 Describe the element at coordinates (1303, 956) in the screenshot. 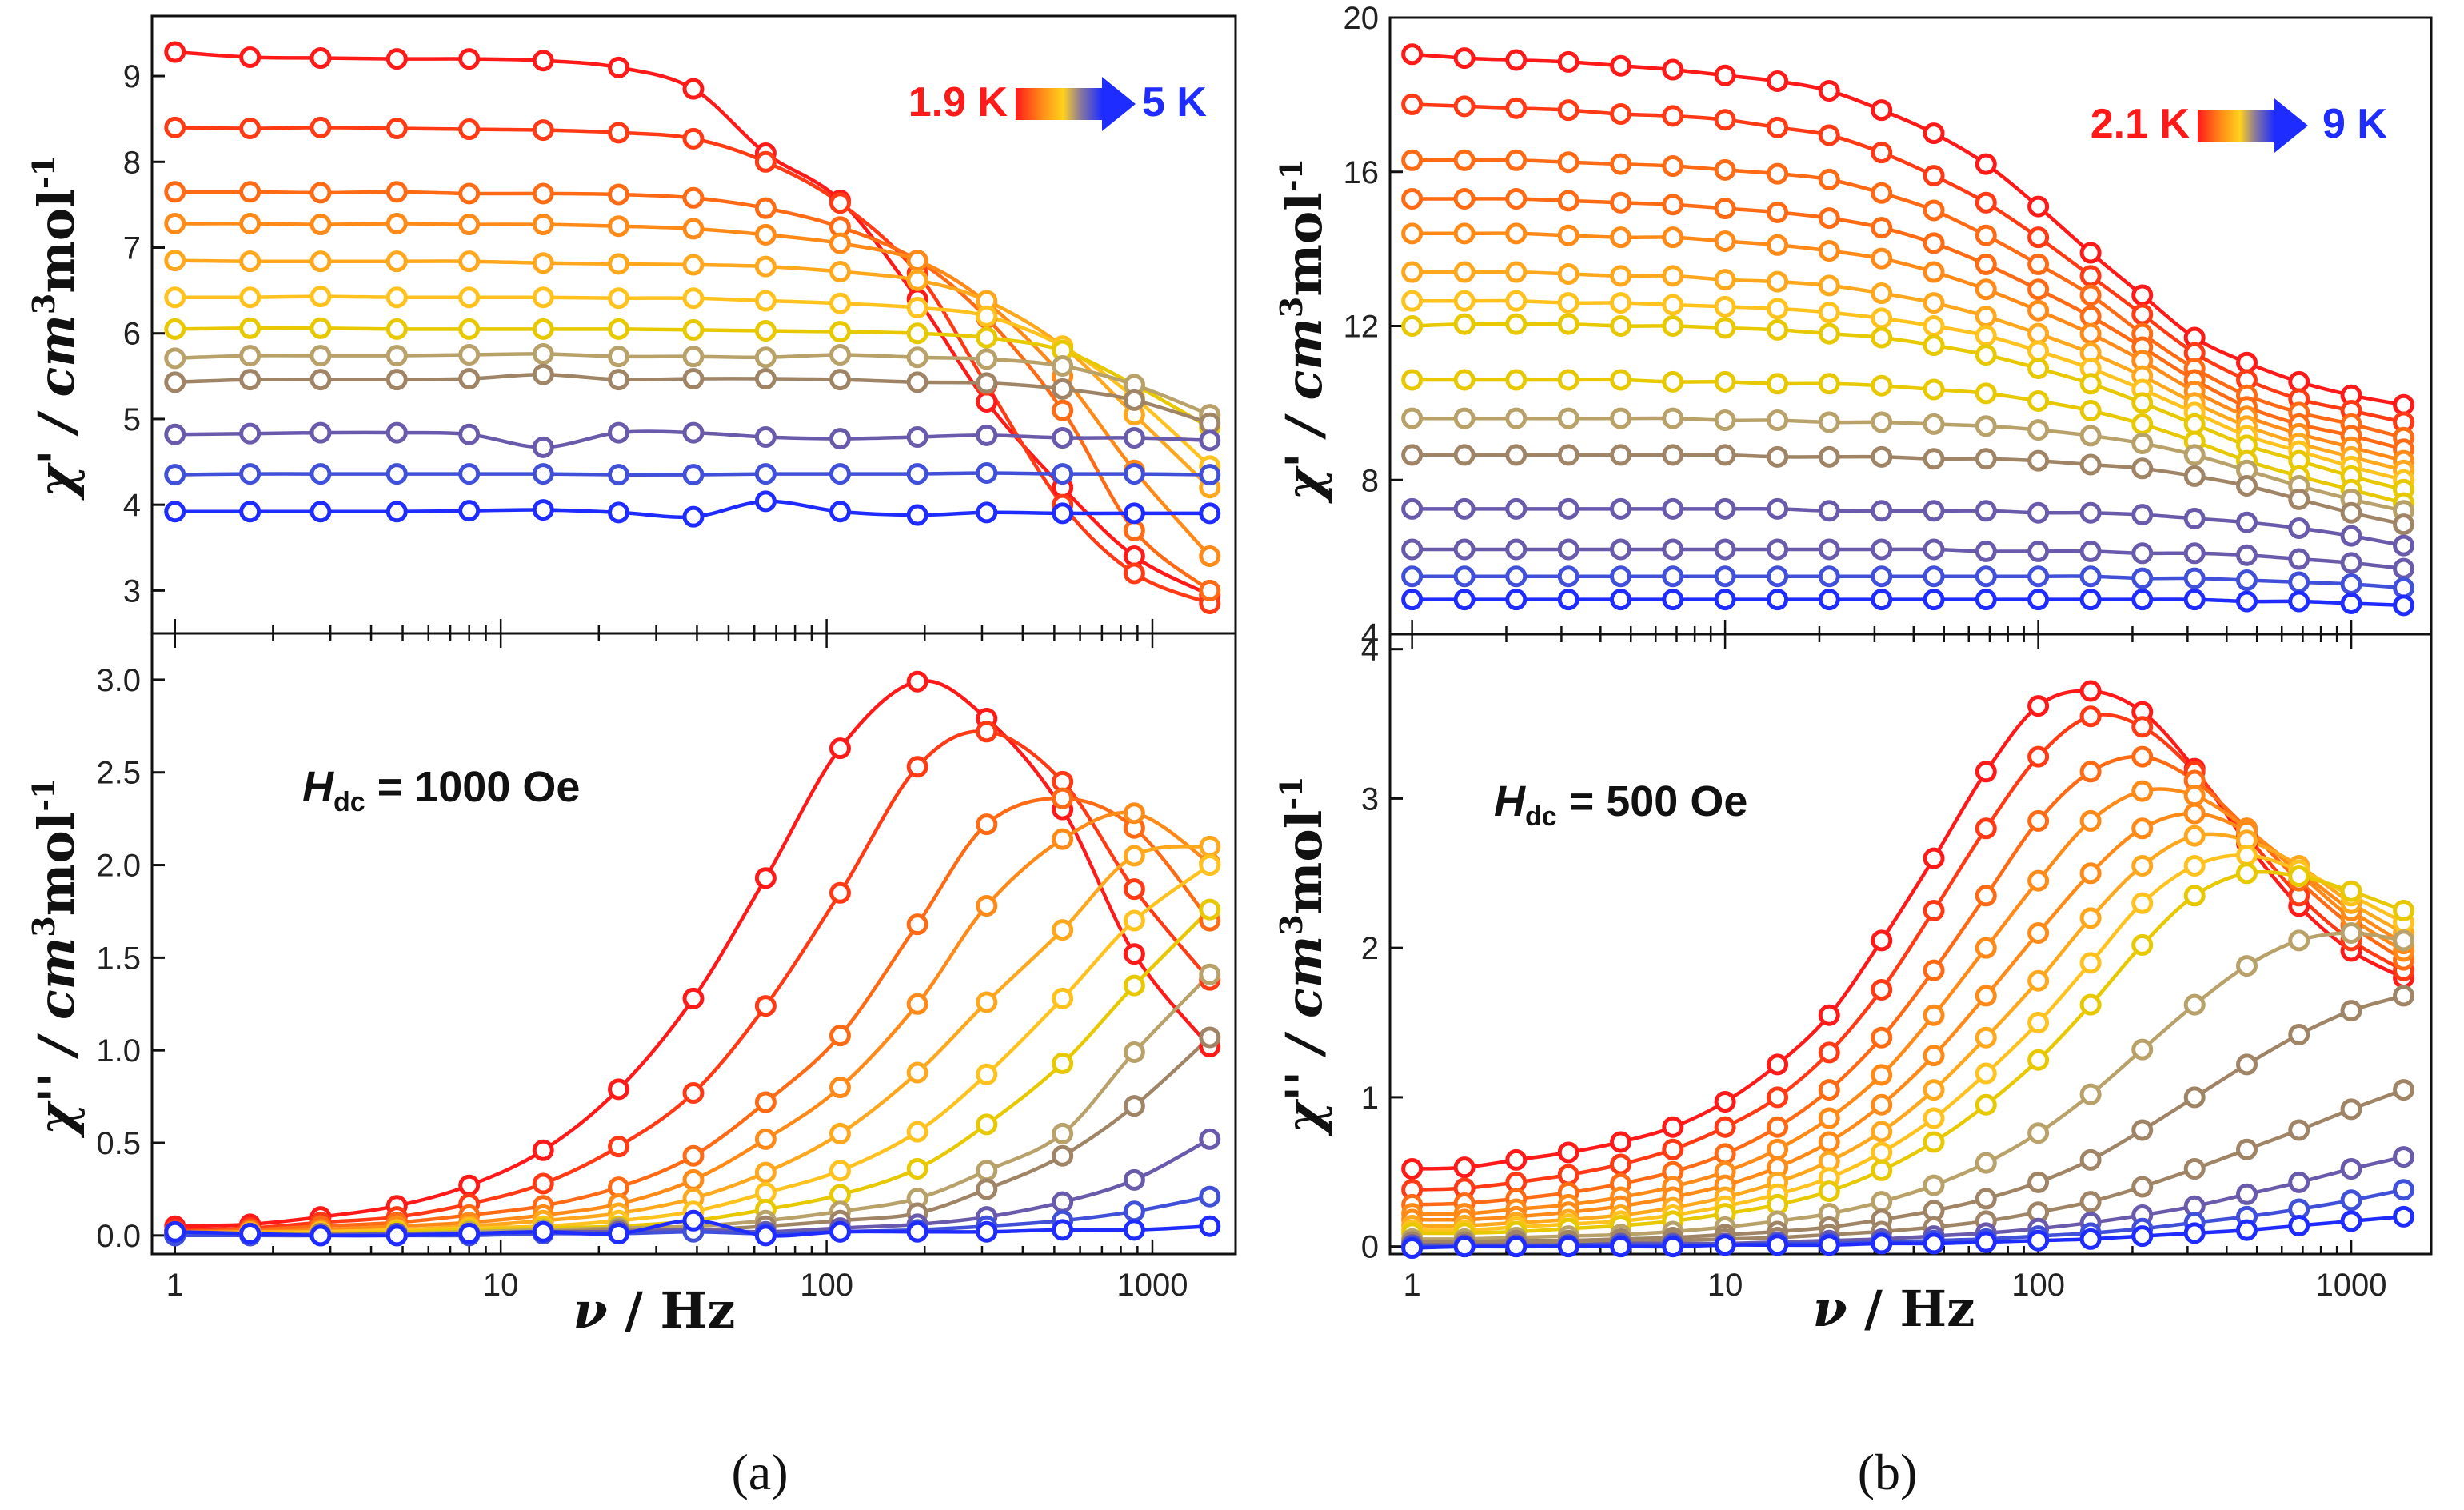

I see `panel-b-bottom-y-axis-title: χ'' / cm3mol-1` at that location.